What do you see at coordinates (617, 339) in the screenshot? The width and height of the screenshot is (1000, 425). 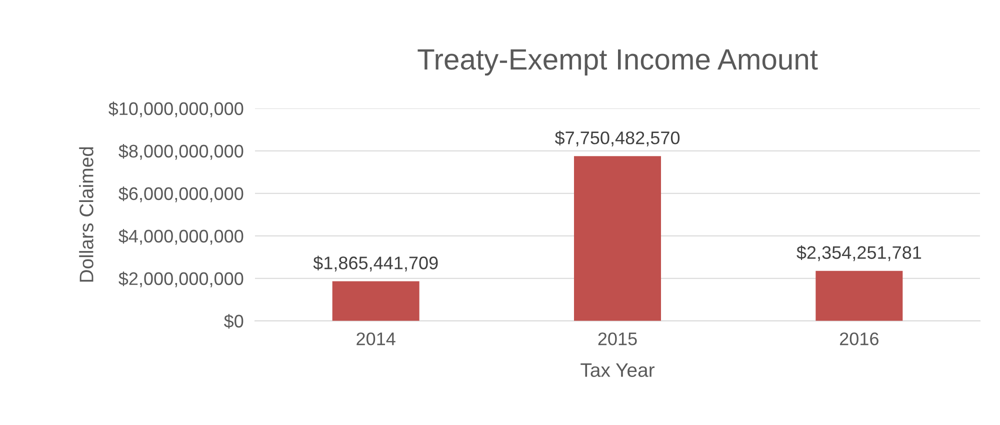 I see `x-tick-label: 2015` at bounding box center [617, 339].